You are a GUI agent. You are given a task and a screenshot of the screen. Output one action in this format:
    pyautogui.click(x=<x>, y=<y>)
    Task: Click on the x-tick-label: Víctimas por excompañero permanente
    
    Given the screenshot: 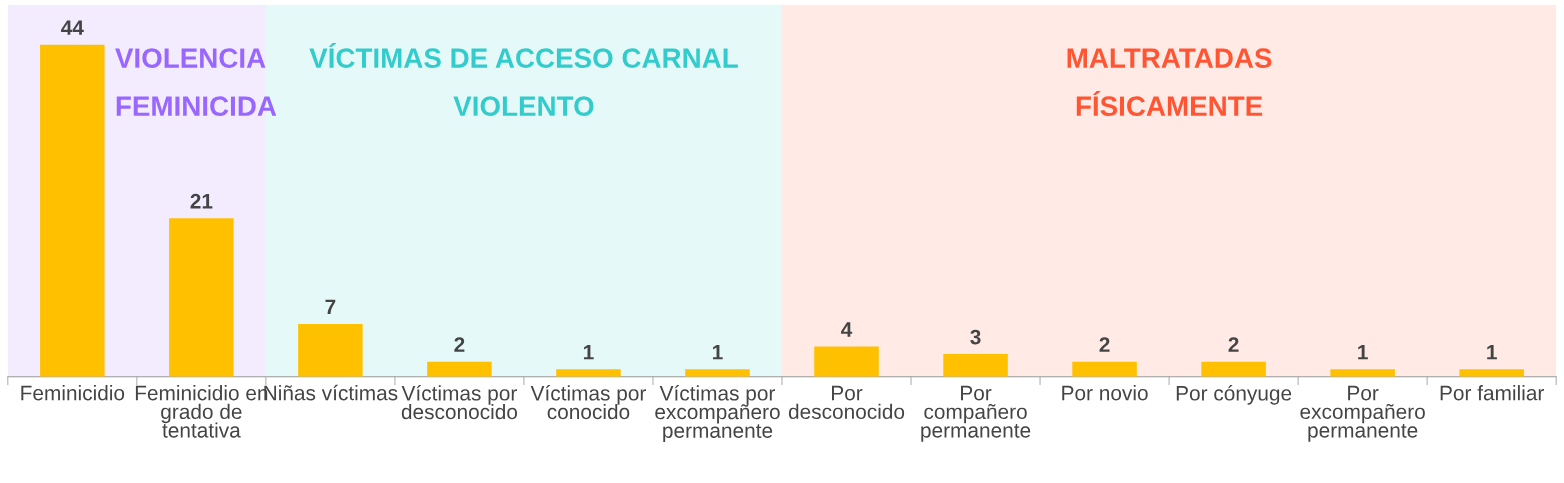 What is the action you would take?
    pyautogui.click(x=717, y=414)
    